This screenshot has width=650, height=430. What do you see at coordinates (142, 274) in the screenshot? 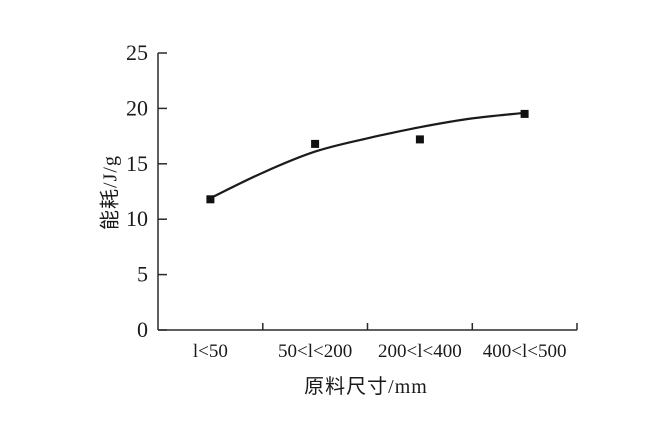
I see `y-tick-label: 5` at bounding box center [142, 274].